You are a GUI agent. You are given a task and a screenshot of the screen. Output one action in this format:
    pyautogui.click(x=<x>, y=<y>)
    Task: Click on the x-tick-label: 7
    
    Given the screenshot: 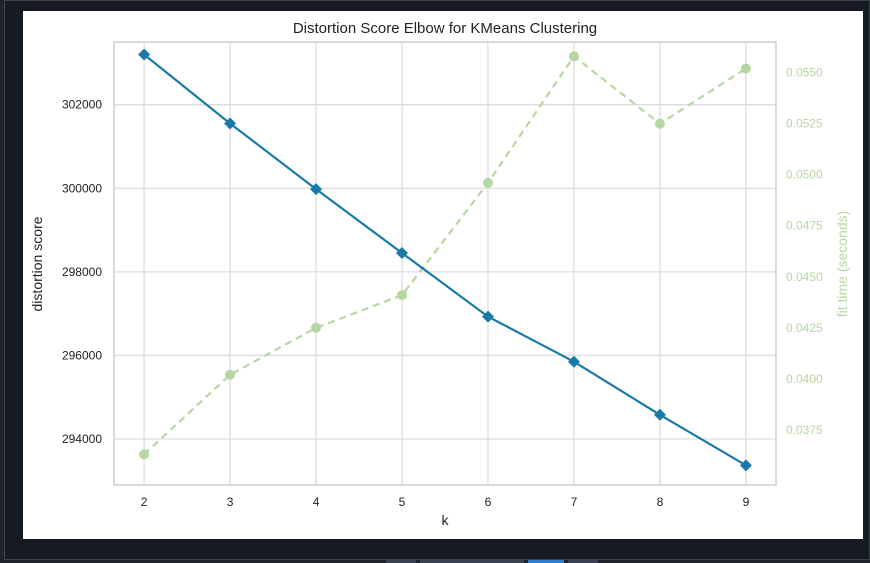 What is the action you would take?
    pyautogui.click(x=574, y=502)
    